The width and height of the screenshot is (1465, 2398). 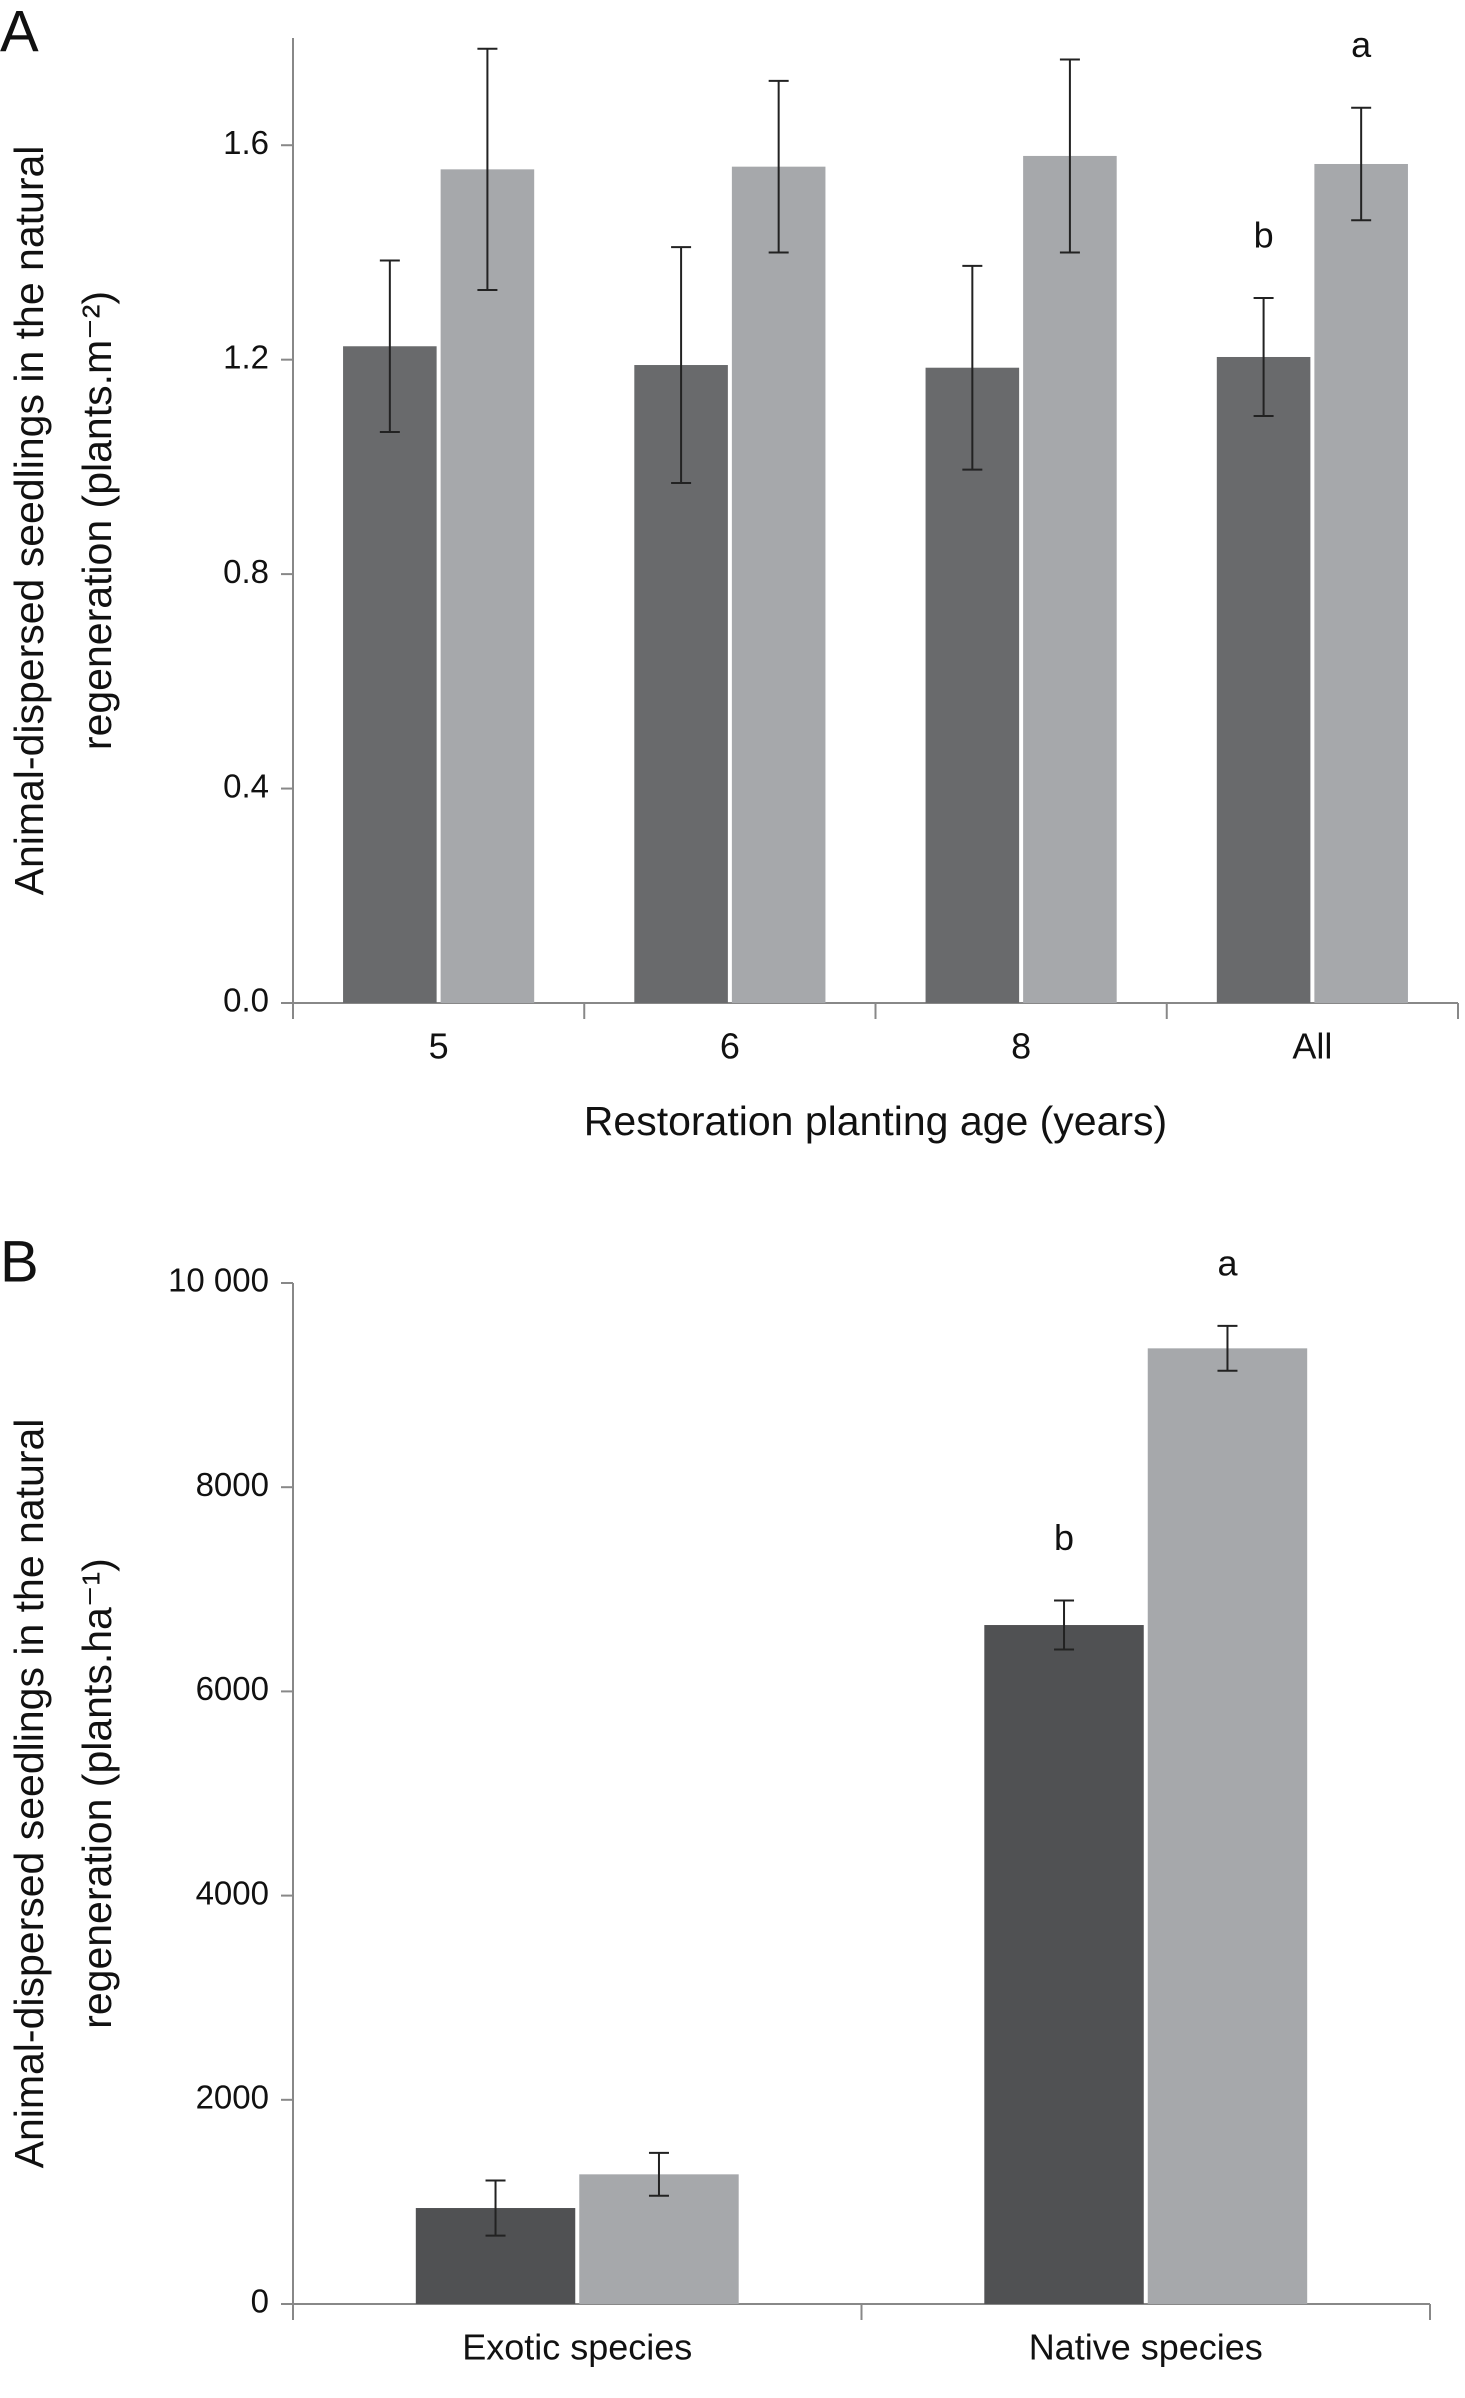 I want to click on x-axis-label: Restoration planting age (years), so click(x=875, y=1121).